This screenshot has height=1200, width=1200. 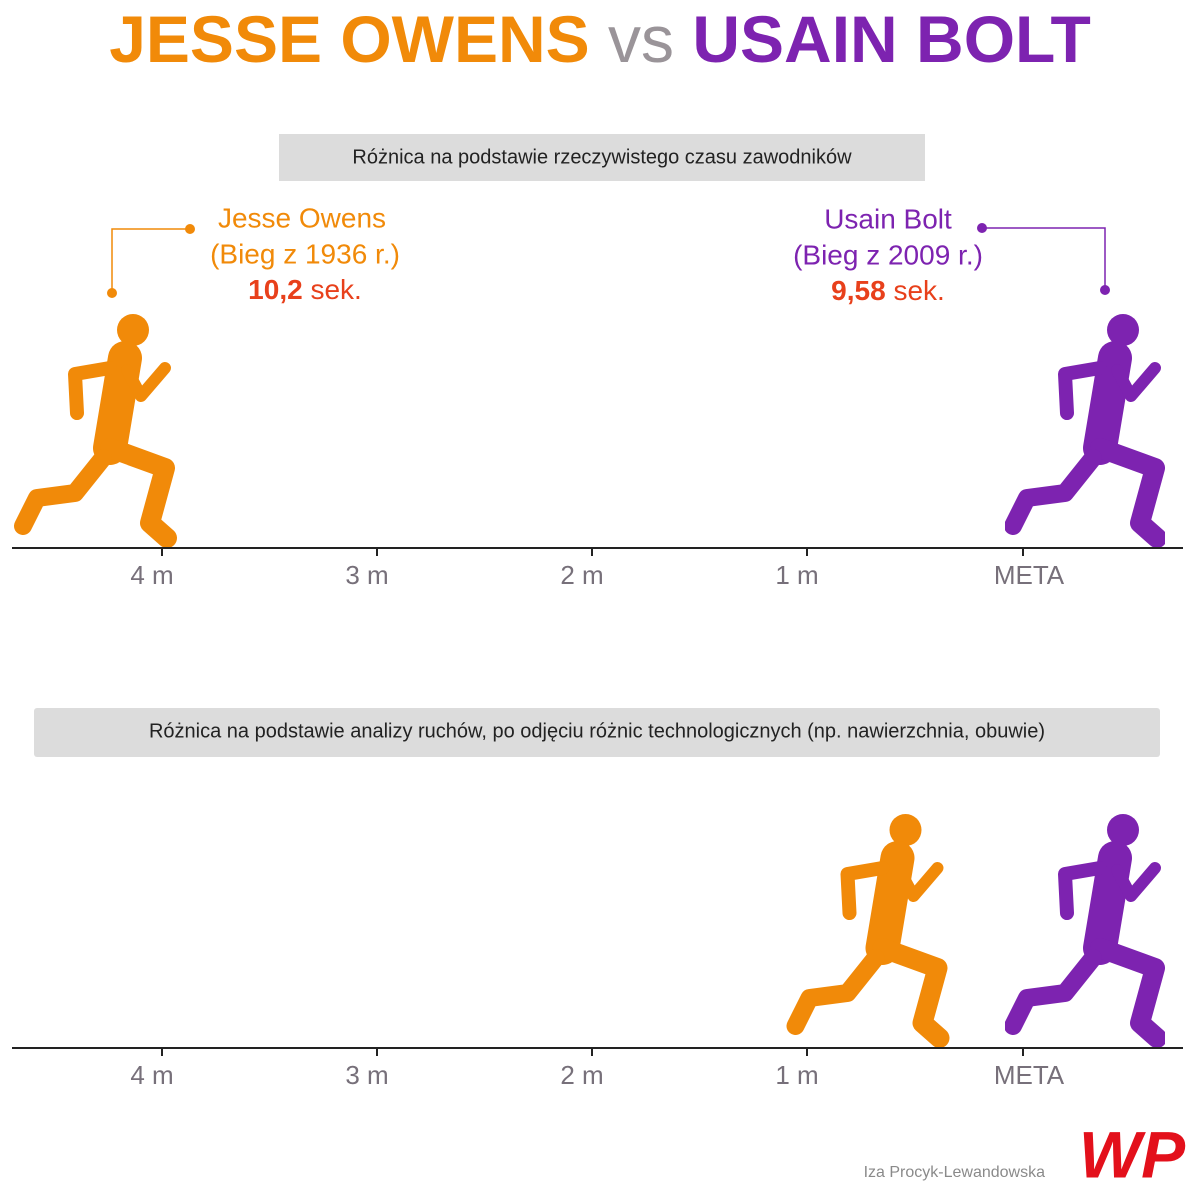 I want to click on name: Usain Bolt, so click(x=888, y=218).